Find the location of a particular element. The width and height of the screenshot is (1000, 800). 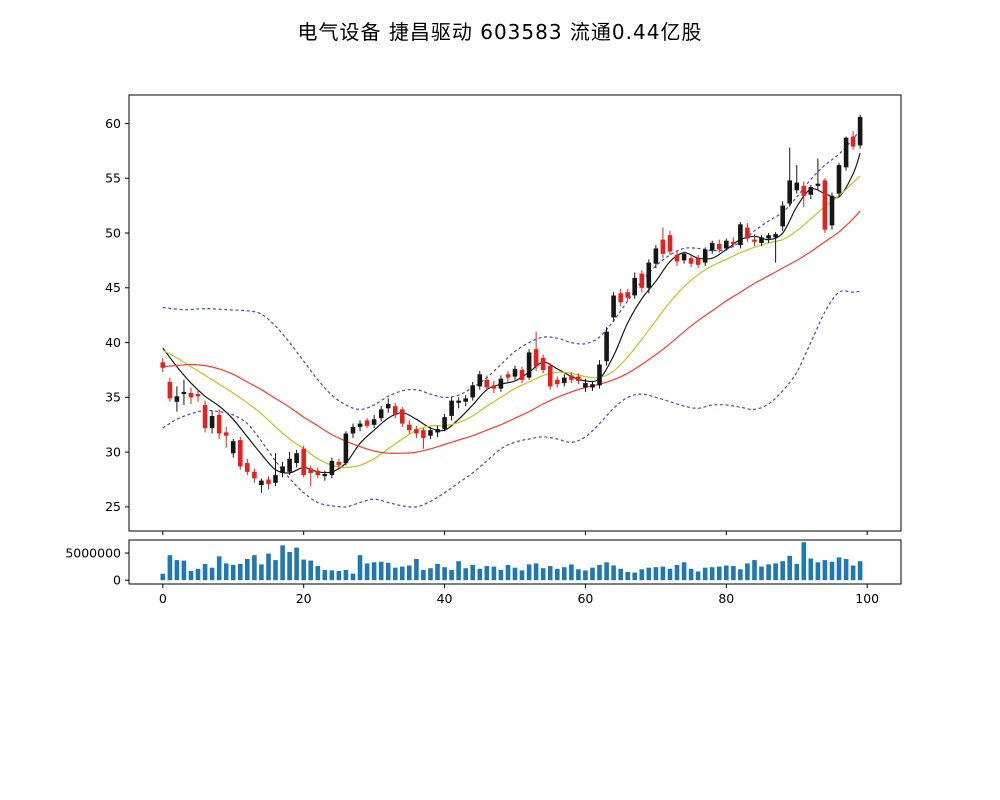

price-ytick-label-45: 45 is located at coordinates (113, 287).